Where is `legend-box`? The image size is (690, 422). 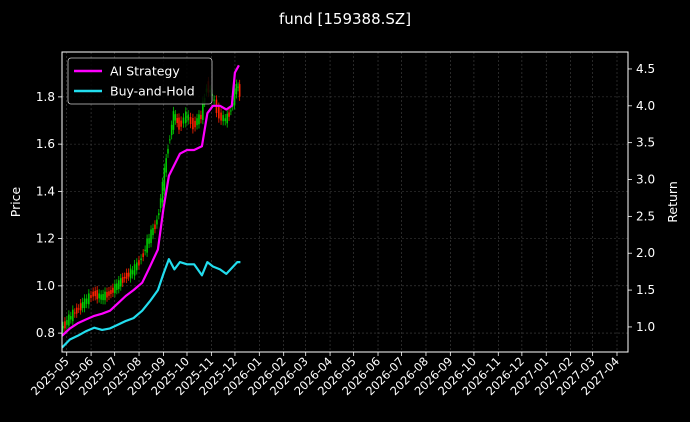 legend-box is located at coordinates (140, 81).